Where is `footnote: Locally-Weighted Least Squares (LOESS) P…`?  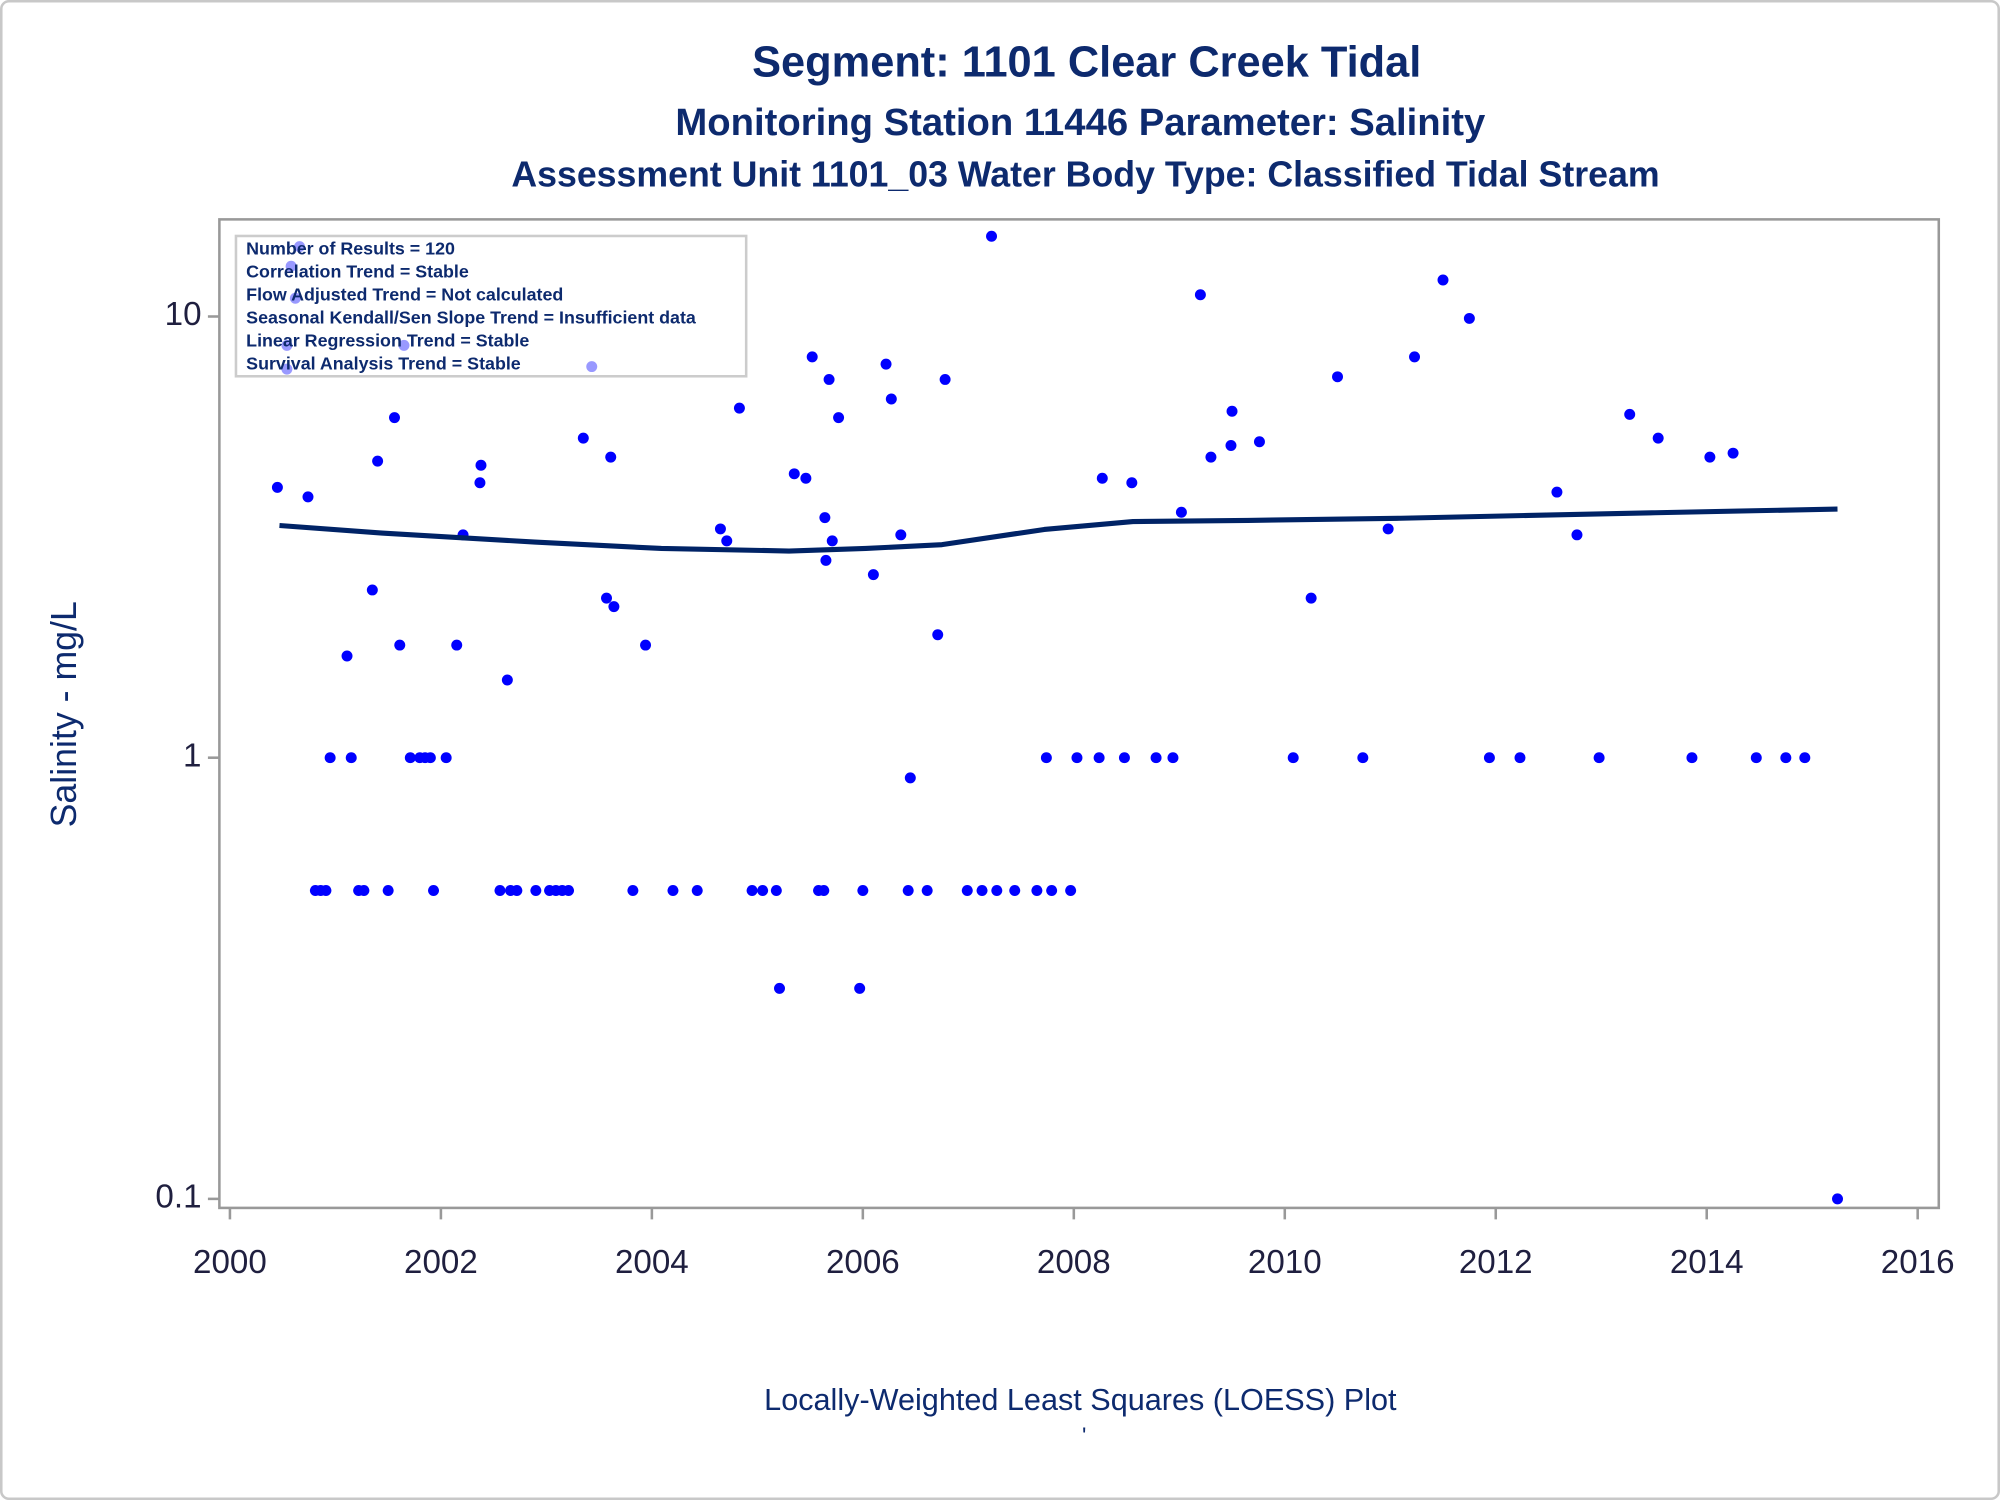
footnote: Locally-Weighted Least Squares (LOESS) P… is located at coordinates (1080, 1400).